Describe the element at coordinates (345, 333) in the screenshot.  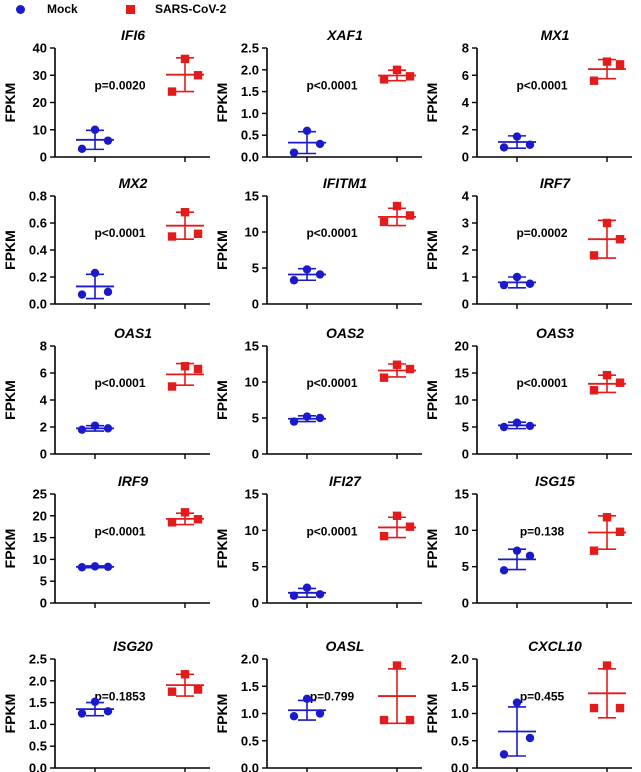
I see `chart-title: OAS2` at that location.